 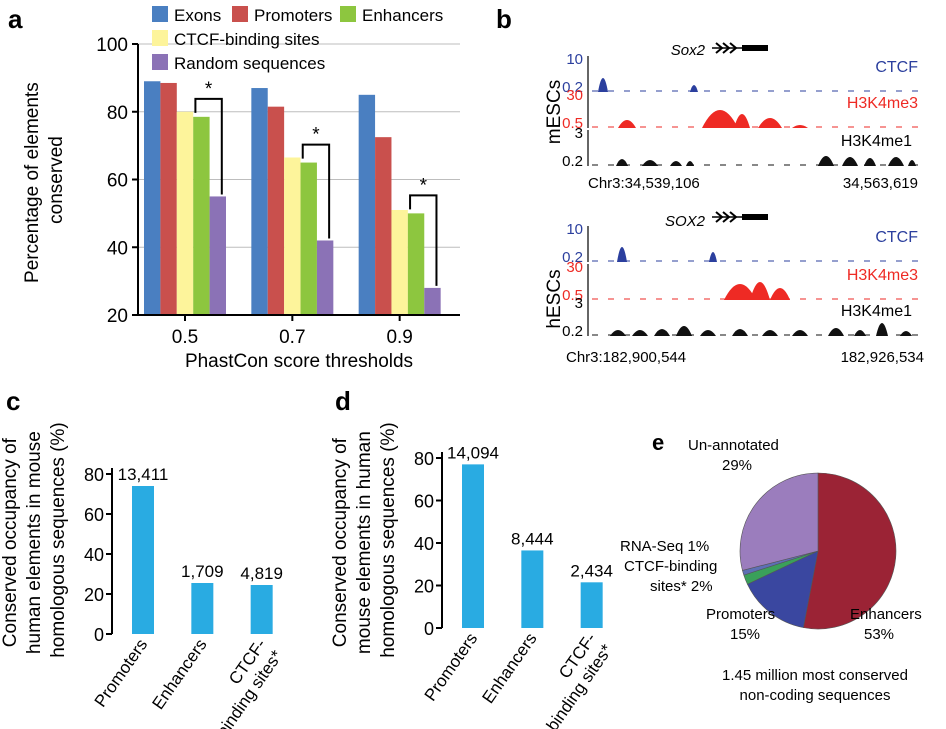 I want to click on panel-a-y-tick-label: 20, so click(x=117, y=316).